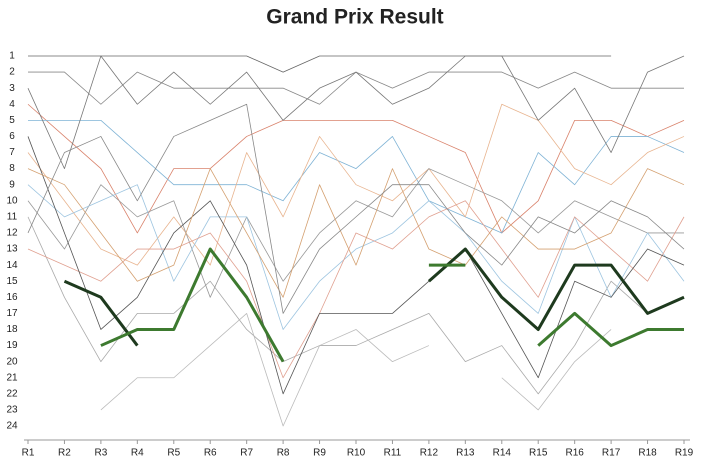 The height and width of the screenshot is (469, 720). What do you see at coordinates (173, 453) in the screenshot?
I see `x-tick-label: R5` at bounding box center [173, 453].